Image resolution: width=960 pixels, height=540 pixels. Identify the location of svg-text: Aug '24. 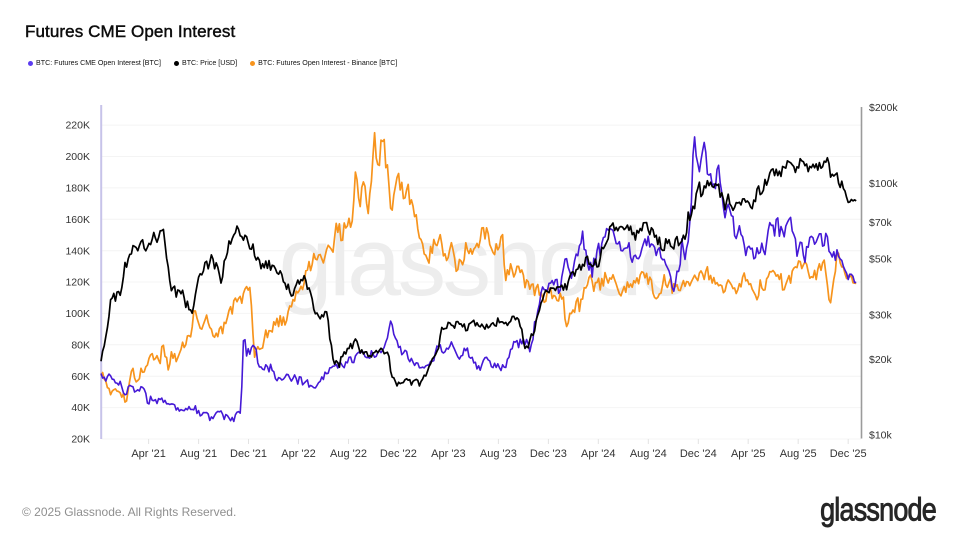
(648, 454).